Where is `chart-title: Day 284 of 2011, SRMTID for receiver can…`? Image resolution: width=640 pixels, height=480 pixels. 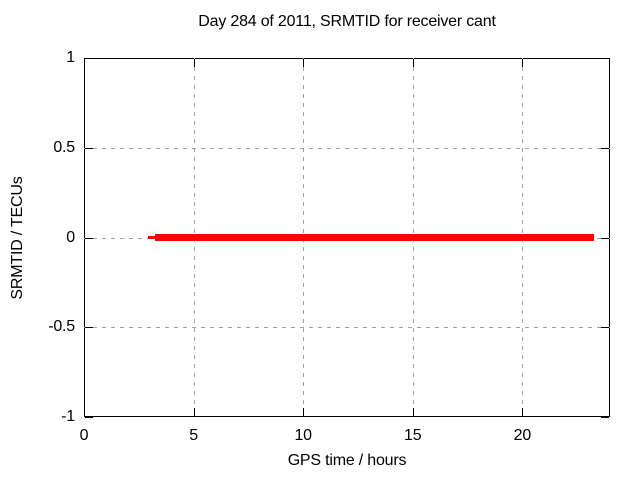 chart-title: Day 284 of 2011, SRMTID for receiver can… is located at coordinates (347, 21).